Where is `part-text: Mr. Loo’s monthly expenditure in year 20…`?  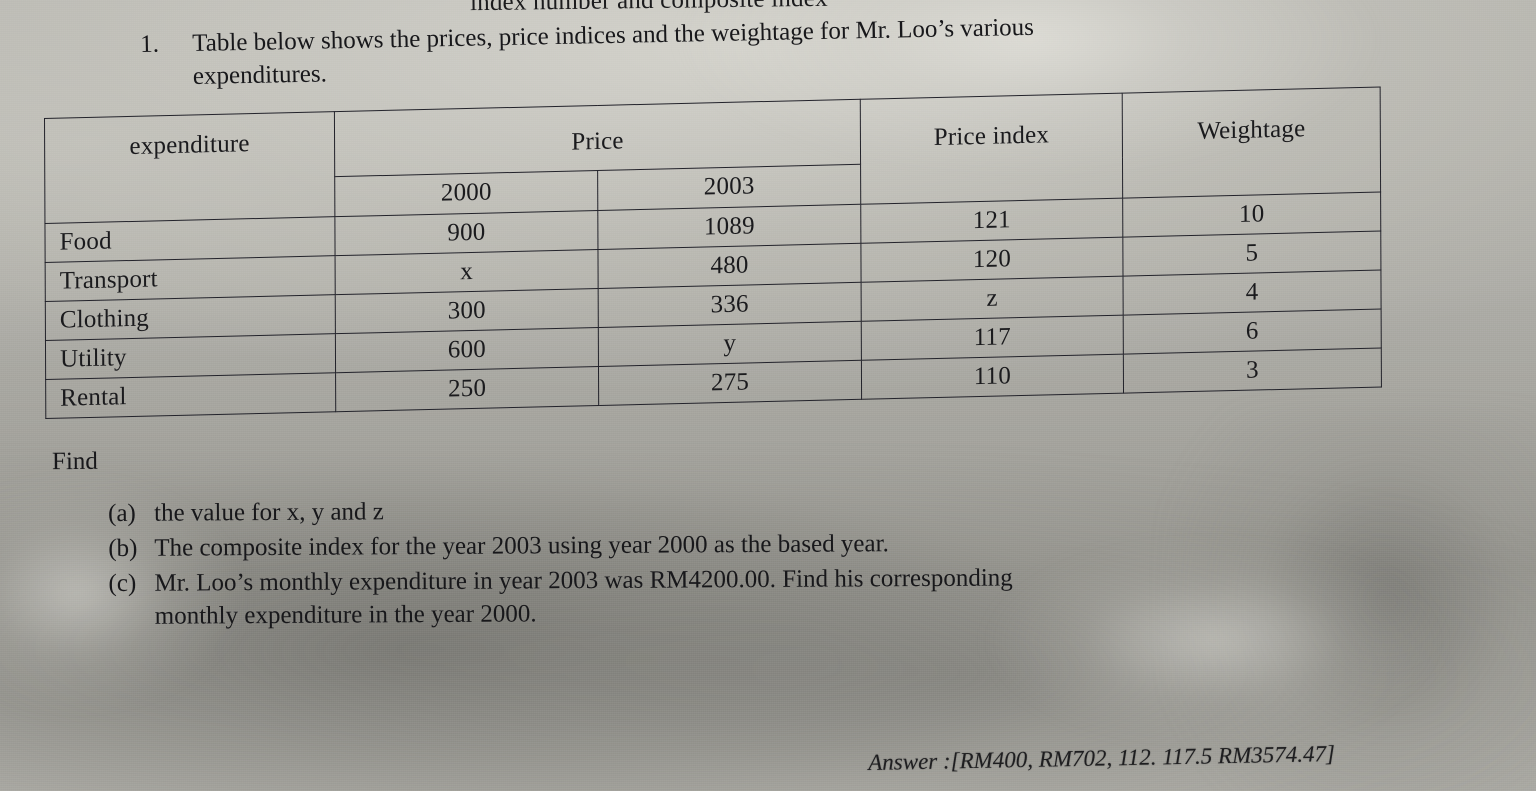 part-text: Mr. Loo’s monthly expenditure in year 20… is located at coordinates (583, 580).